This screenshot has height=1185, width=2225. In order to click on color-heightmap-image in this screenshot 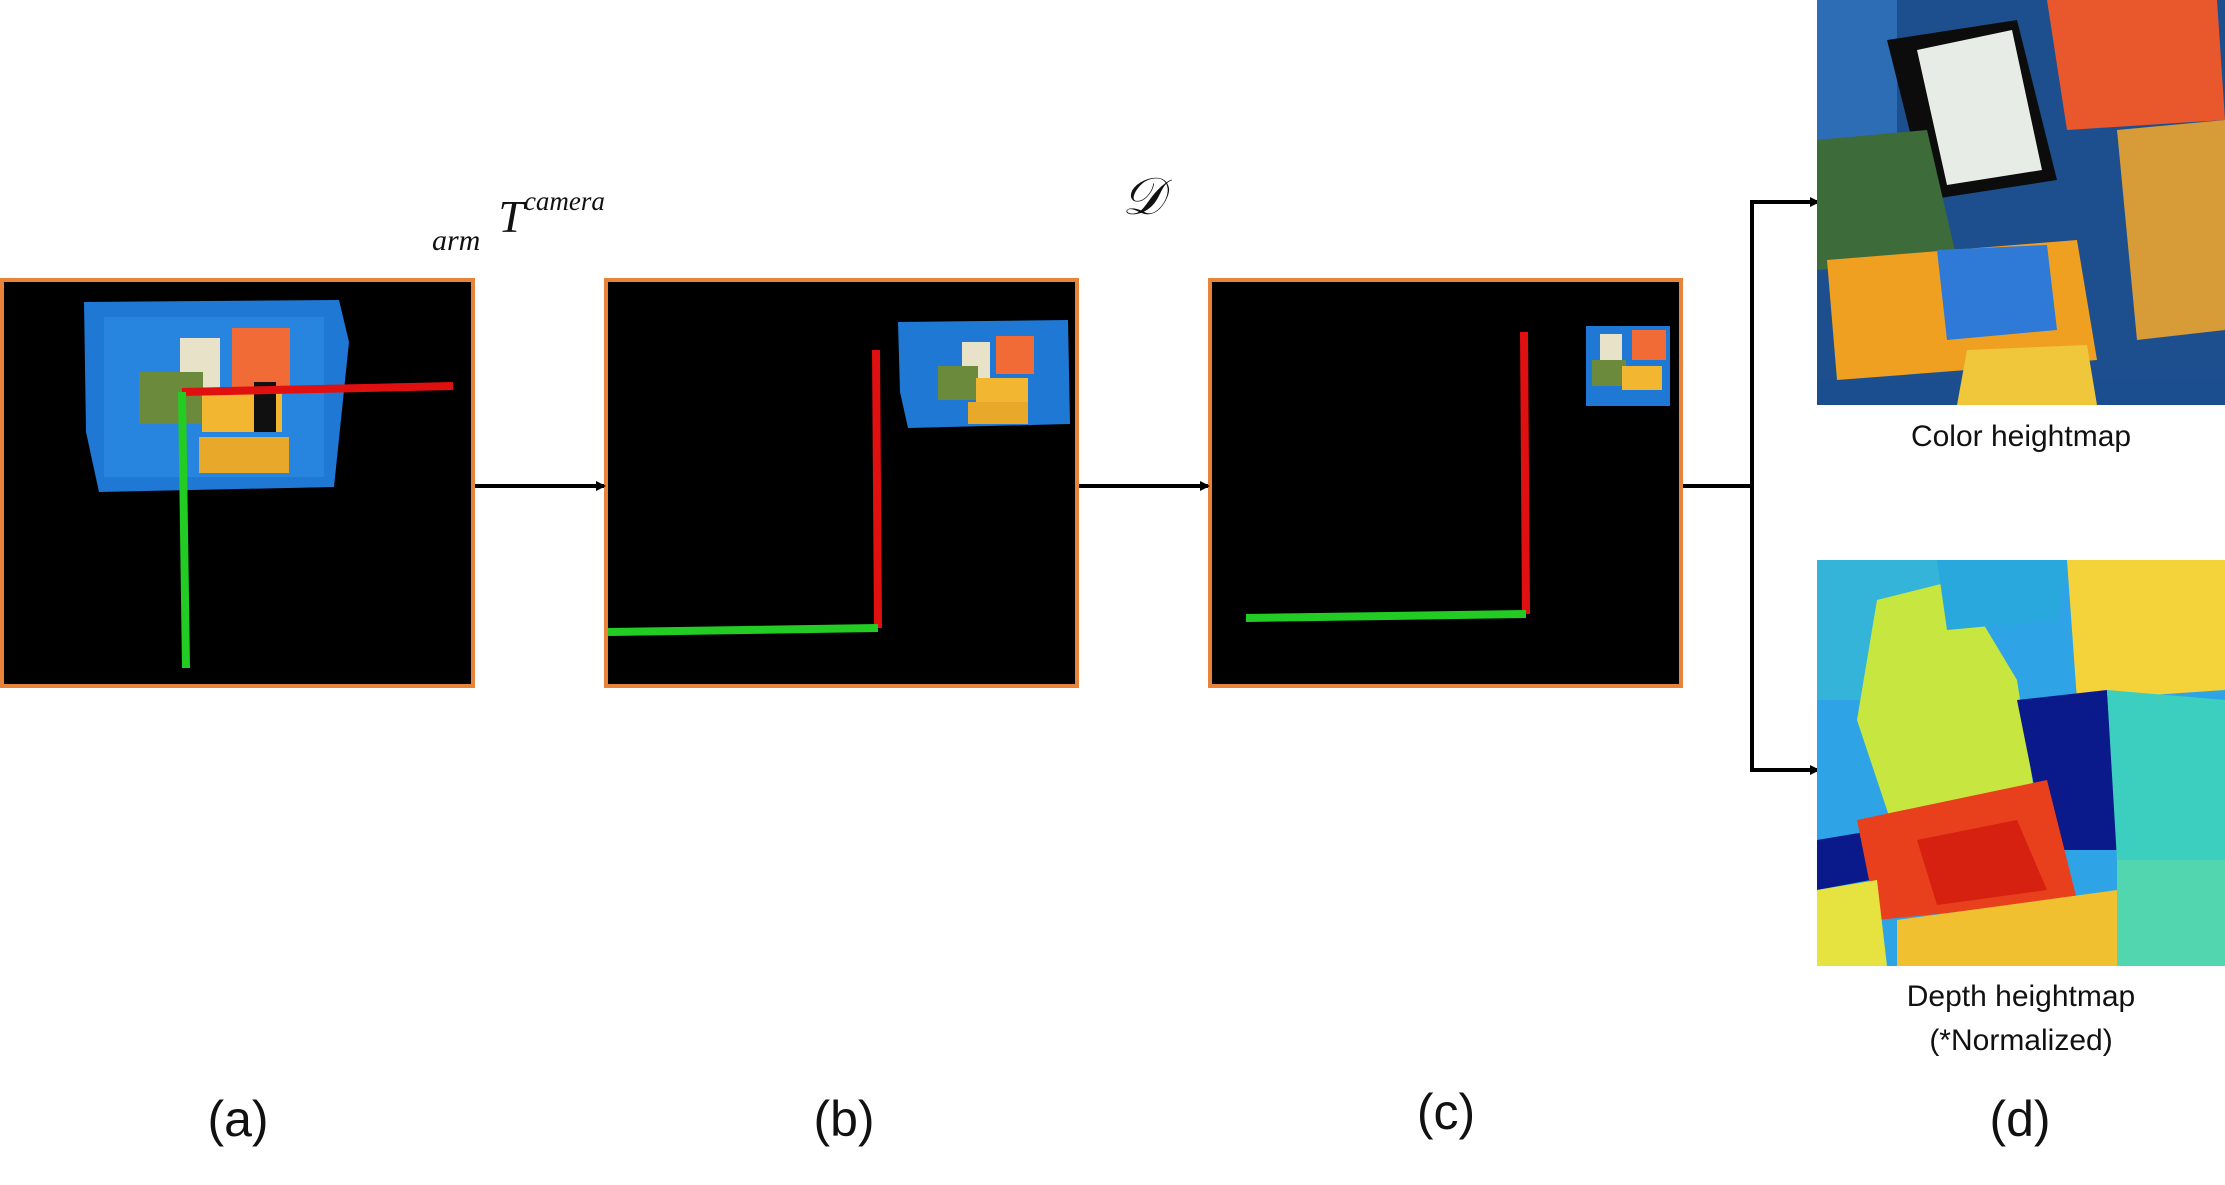, I will do `click(2021, 202)`.